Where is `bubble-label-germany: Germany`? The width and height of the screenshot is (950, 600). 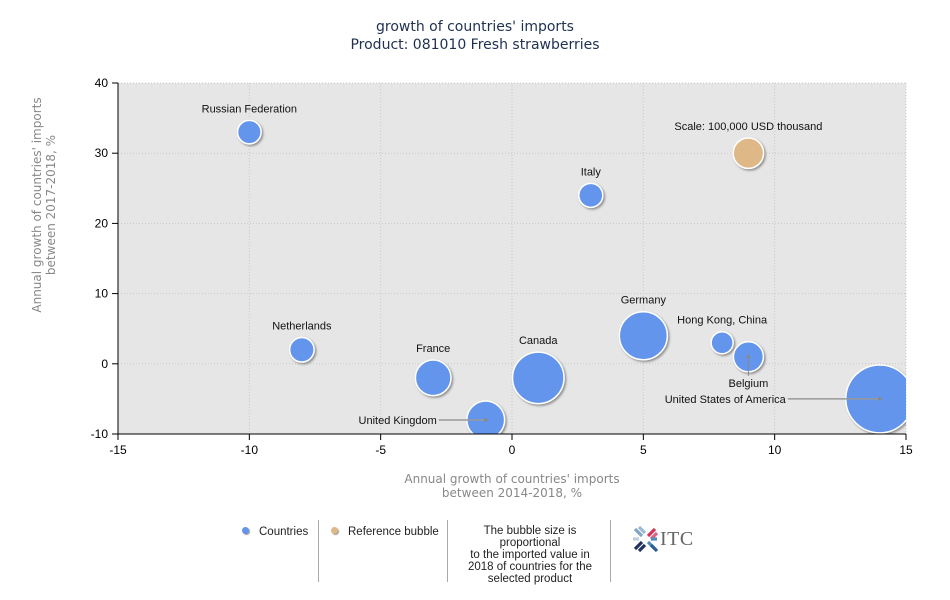 bubble-label-germany: Germany is located at coordinates (644, 301).